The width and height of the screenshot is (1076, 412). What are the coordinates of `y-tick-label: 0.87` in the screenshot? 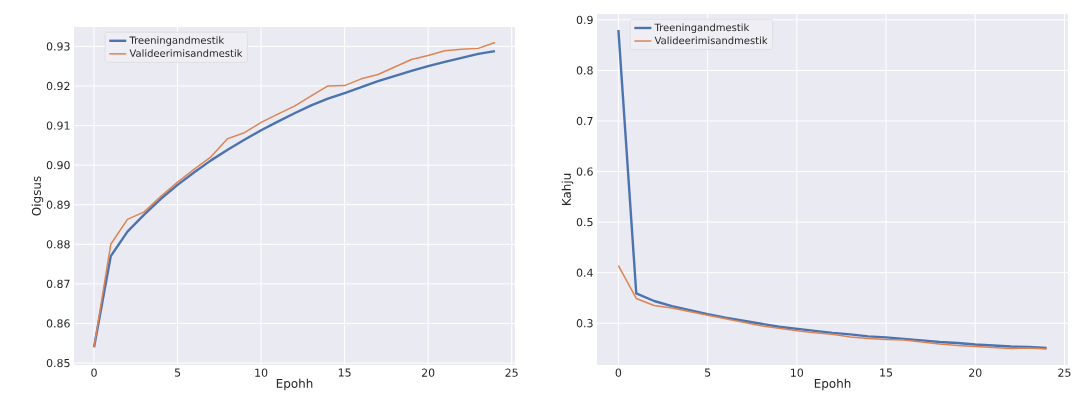 It's located at (58, 284).